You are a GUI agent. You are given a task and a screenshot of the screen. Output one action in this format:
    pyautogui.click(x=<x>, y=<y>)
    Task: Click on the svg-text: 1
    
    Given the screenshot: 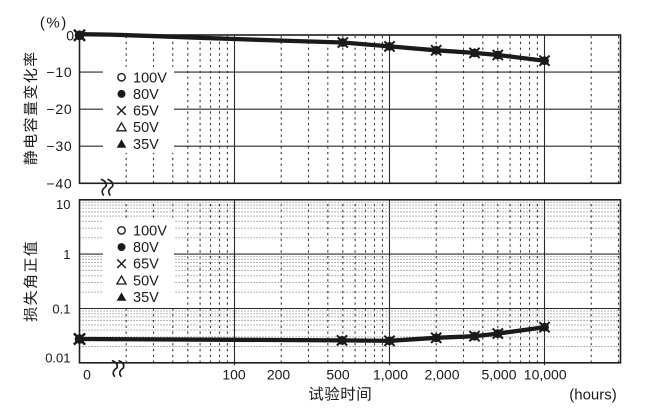 What is the action you would take?
    pyautogui.click(x=66, y=254)
    